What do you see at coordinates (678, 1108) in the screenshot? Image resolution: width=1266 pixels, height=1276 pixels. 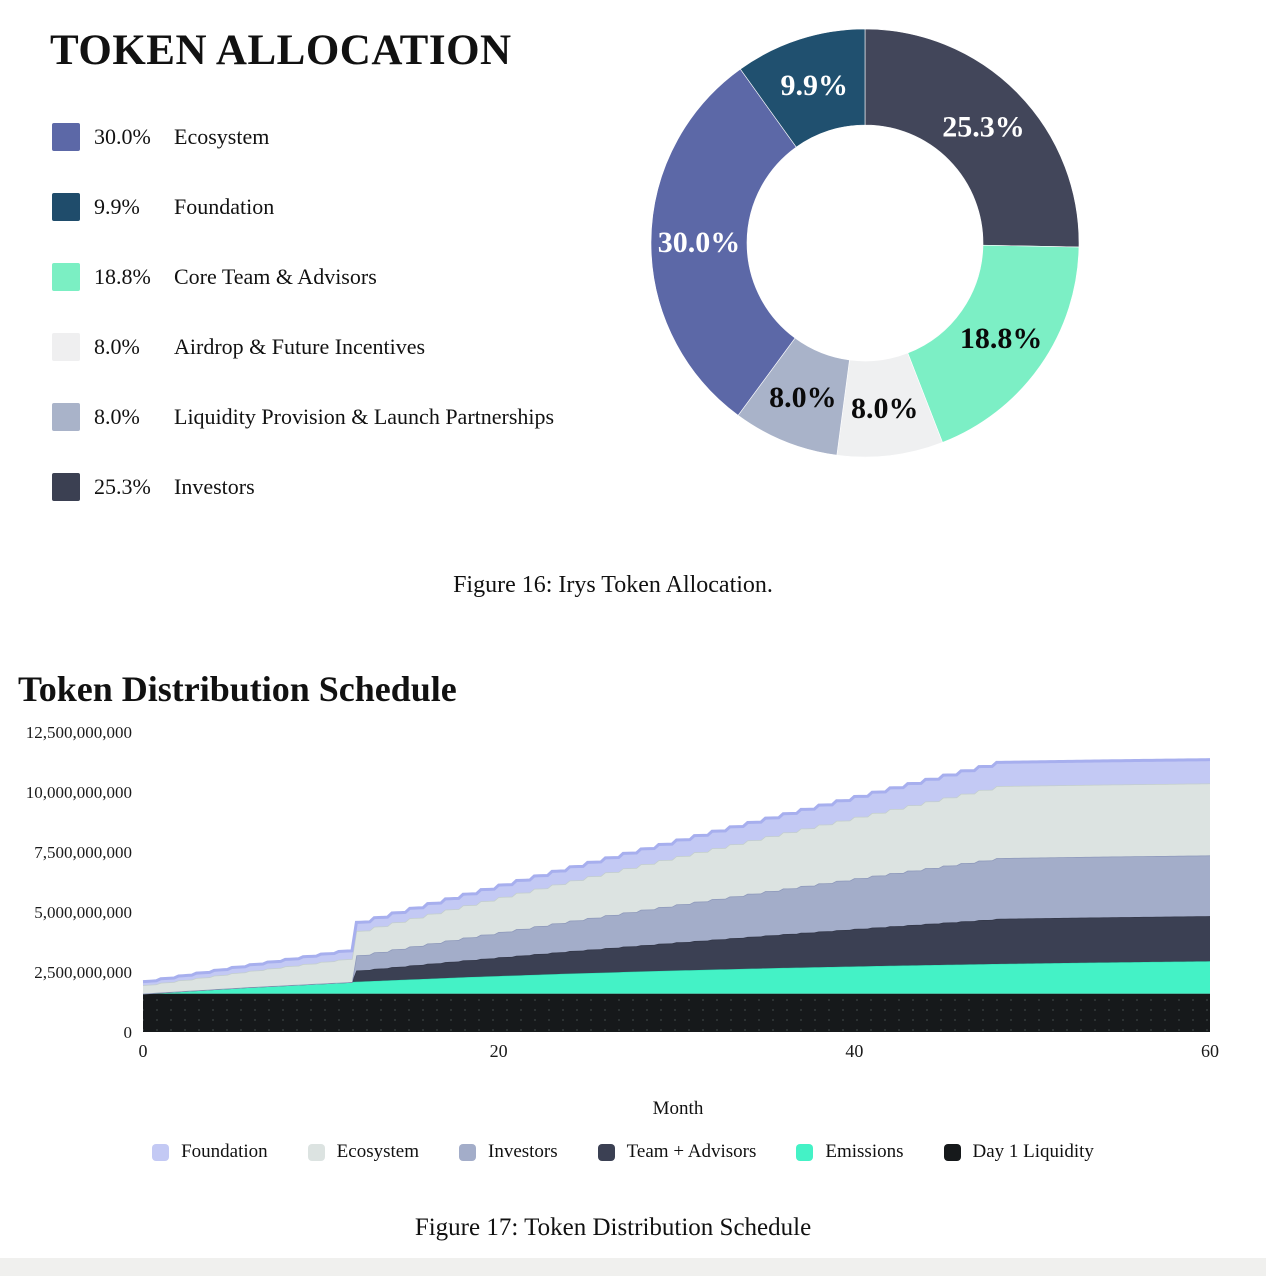 I see `x-axis-label: Month` at bounding box center [678, 1108].